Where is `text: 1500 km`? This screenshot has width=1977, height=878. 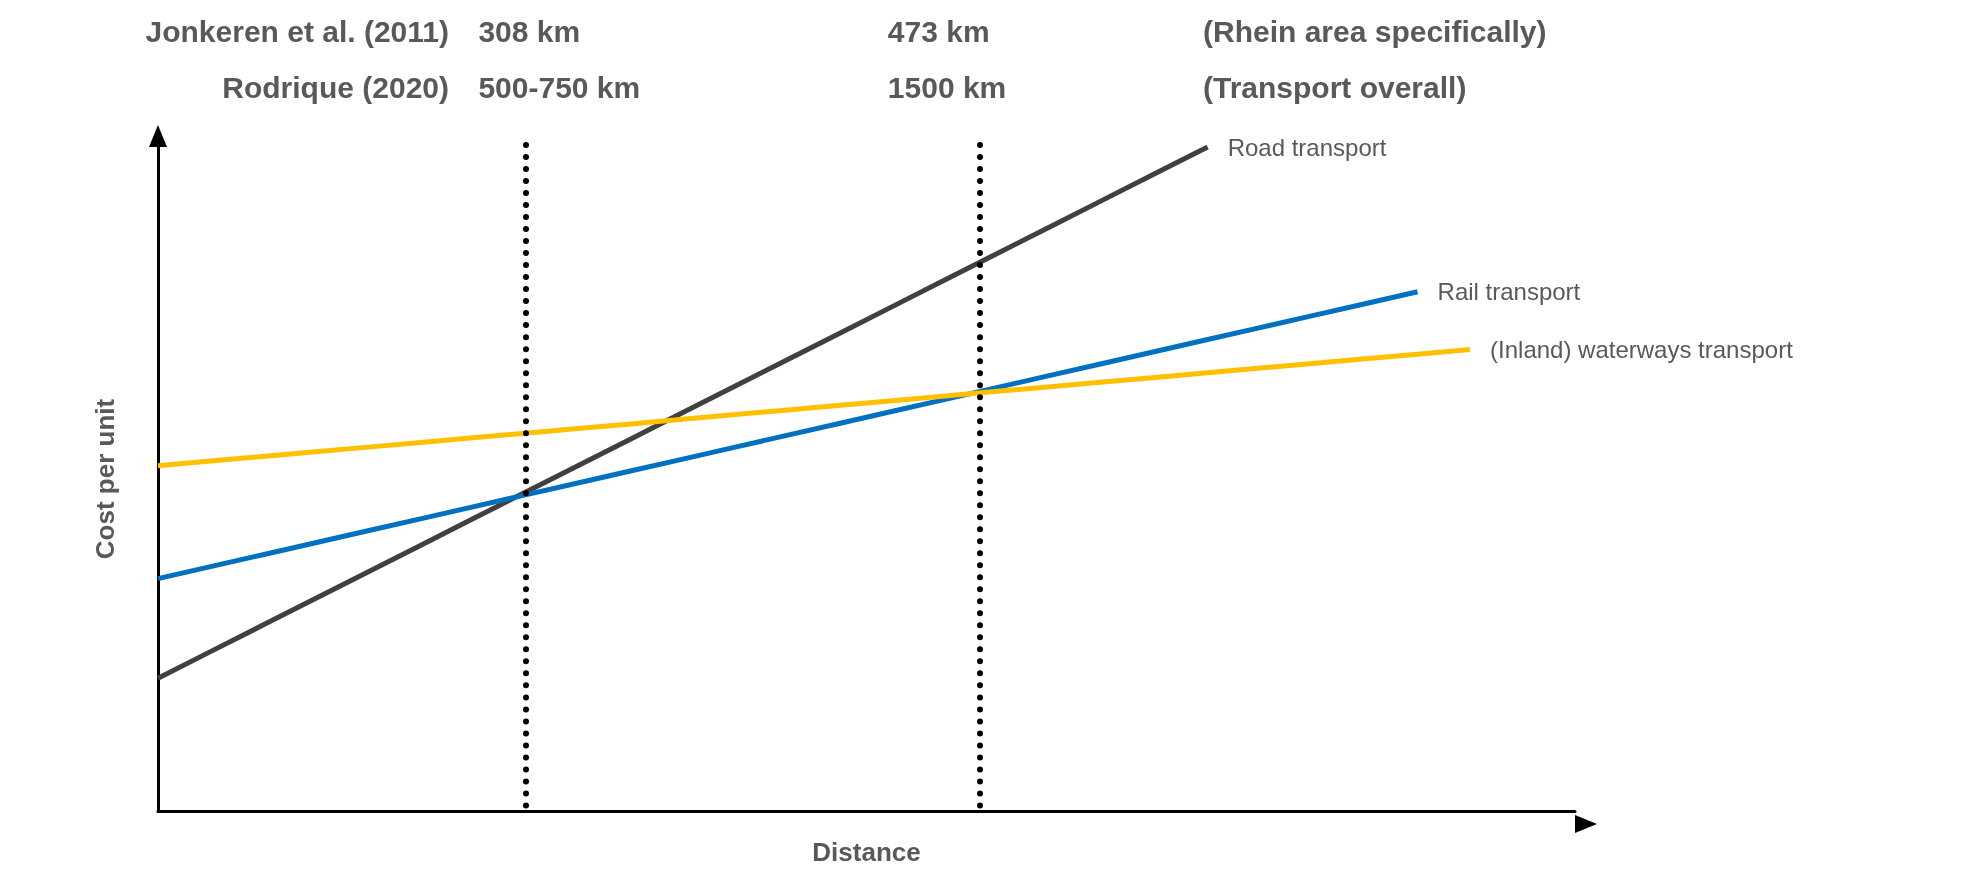
text: 1500 km is located at coordinates (947, 87).